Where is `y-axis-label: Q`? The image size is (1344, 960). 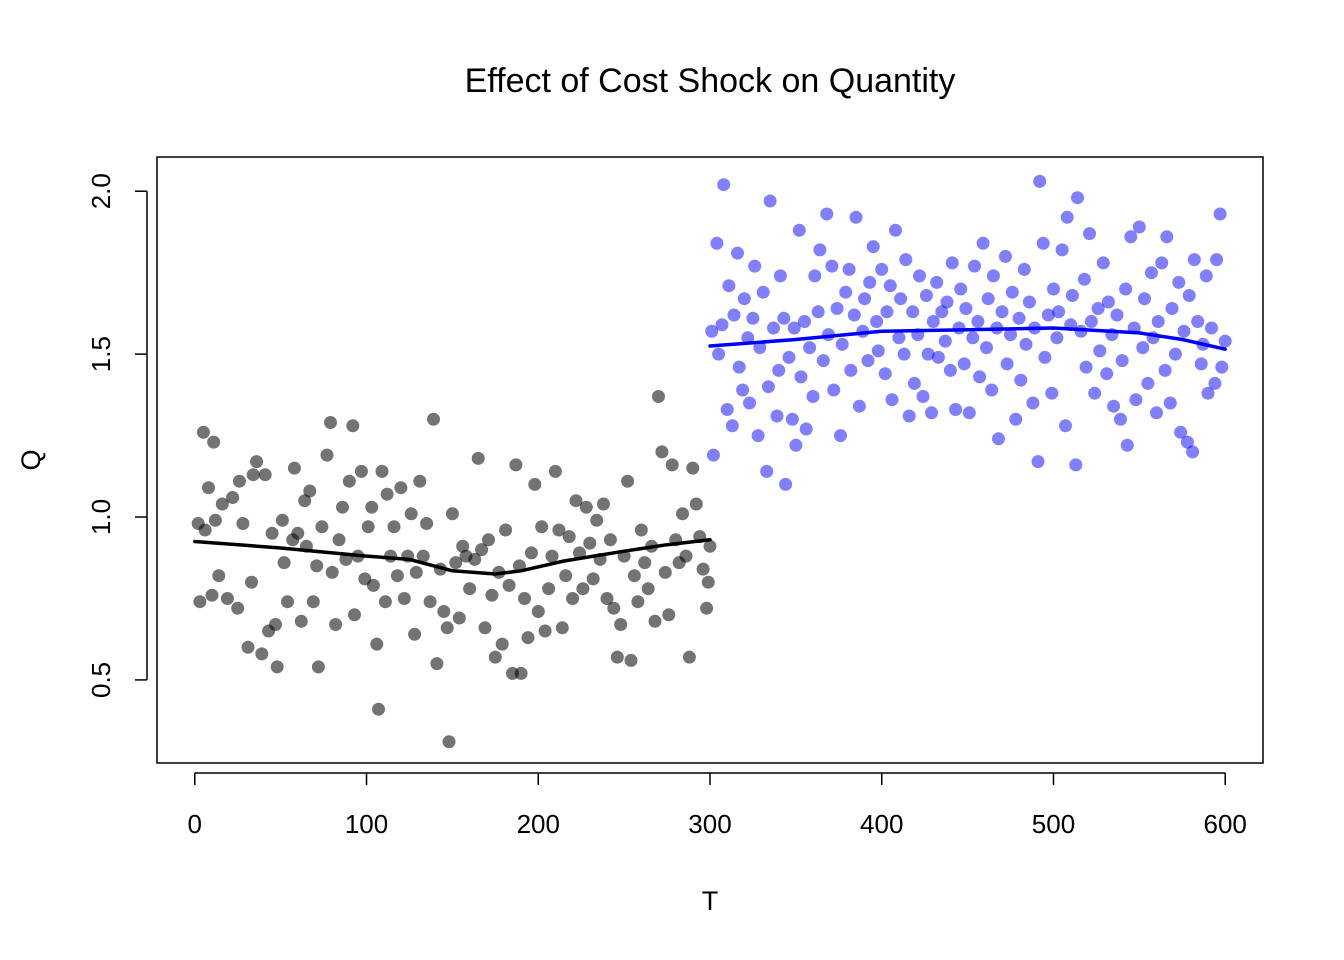
y-axis-label: Q is located at coordinates (31, 459).